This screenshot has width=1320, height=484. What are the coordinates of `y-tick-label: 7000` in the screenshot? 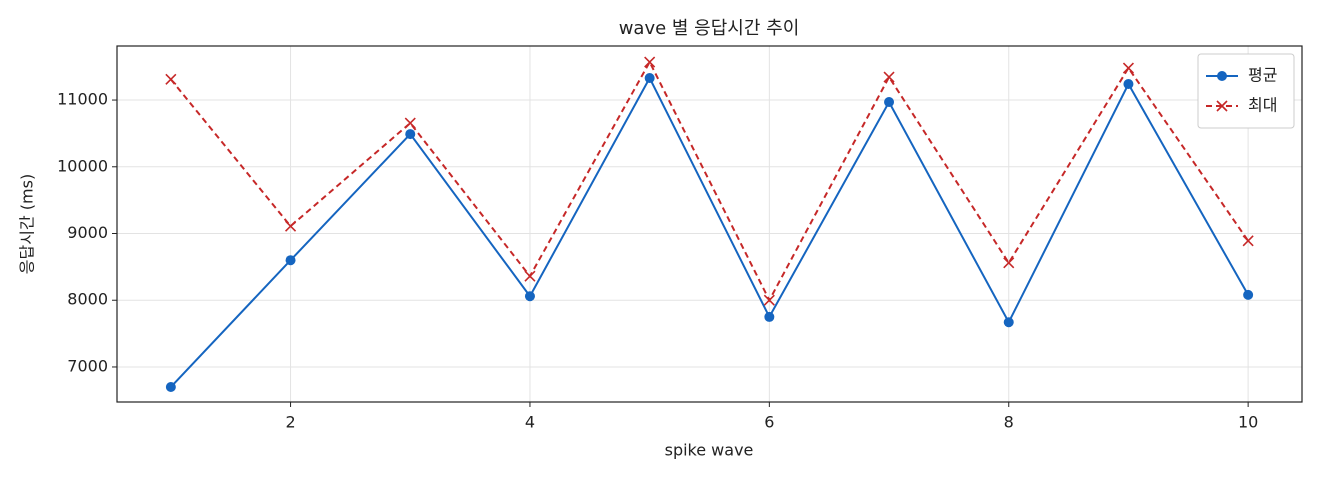 It's located at (87, 365).